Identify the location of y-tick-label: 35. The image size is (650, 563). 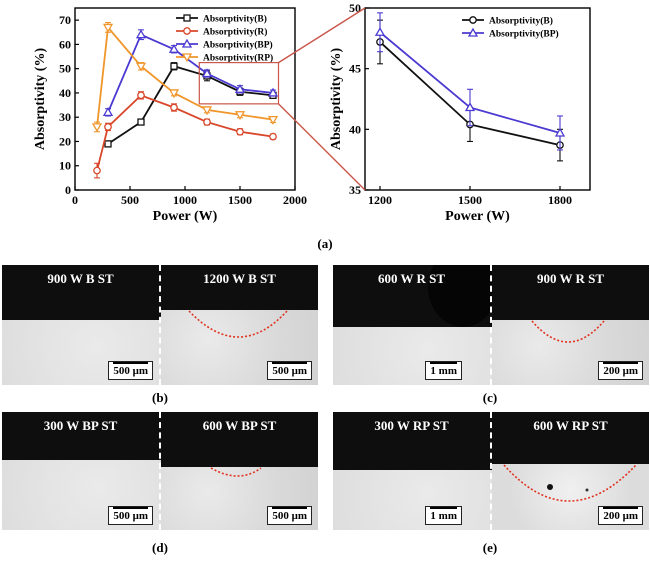
(355, 190).